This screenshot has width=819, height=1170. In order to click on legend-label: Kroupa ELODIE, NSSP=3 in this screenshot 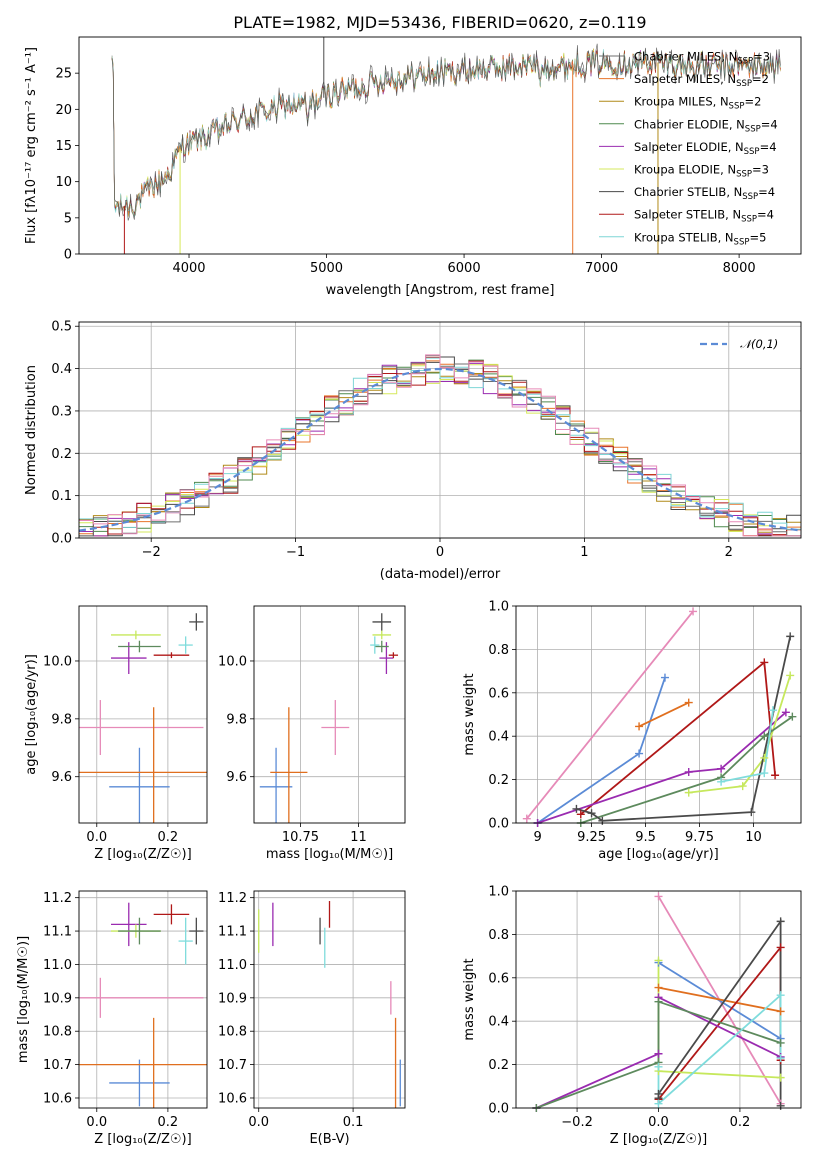, I will do `click(701, 171)`.